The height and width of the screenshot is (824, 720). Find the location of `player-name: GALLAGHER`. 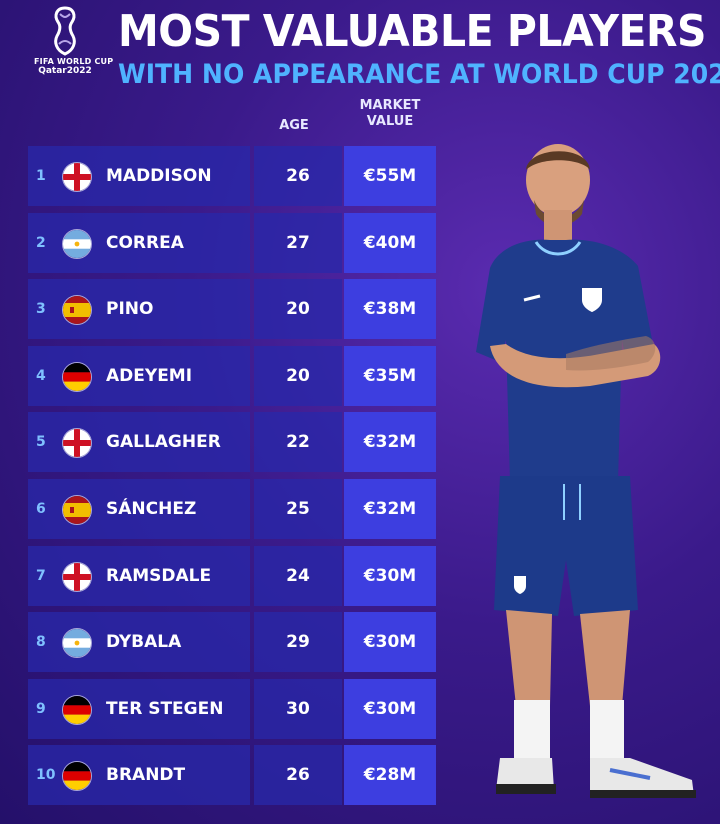

player-name: GALLAGHER is located at coordinates (163, 442).